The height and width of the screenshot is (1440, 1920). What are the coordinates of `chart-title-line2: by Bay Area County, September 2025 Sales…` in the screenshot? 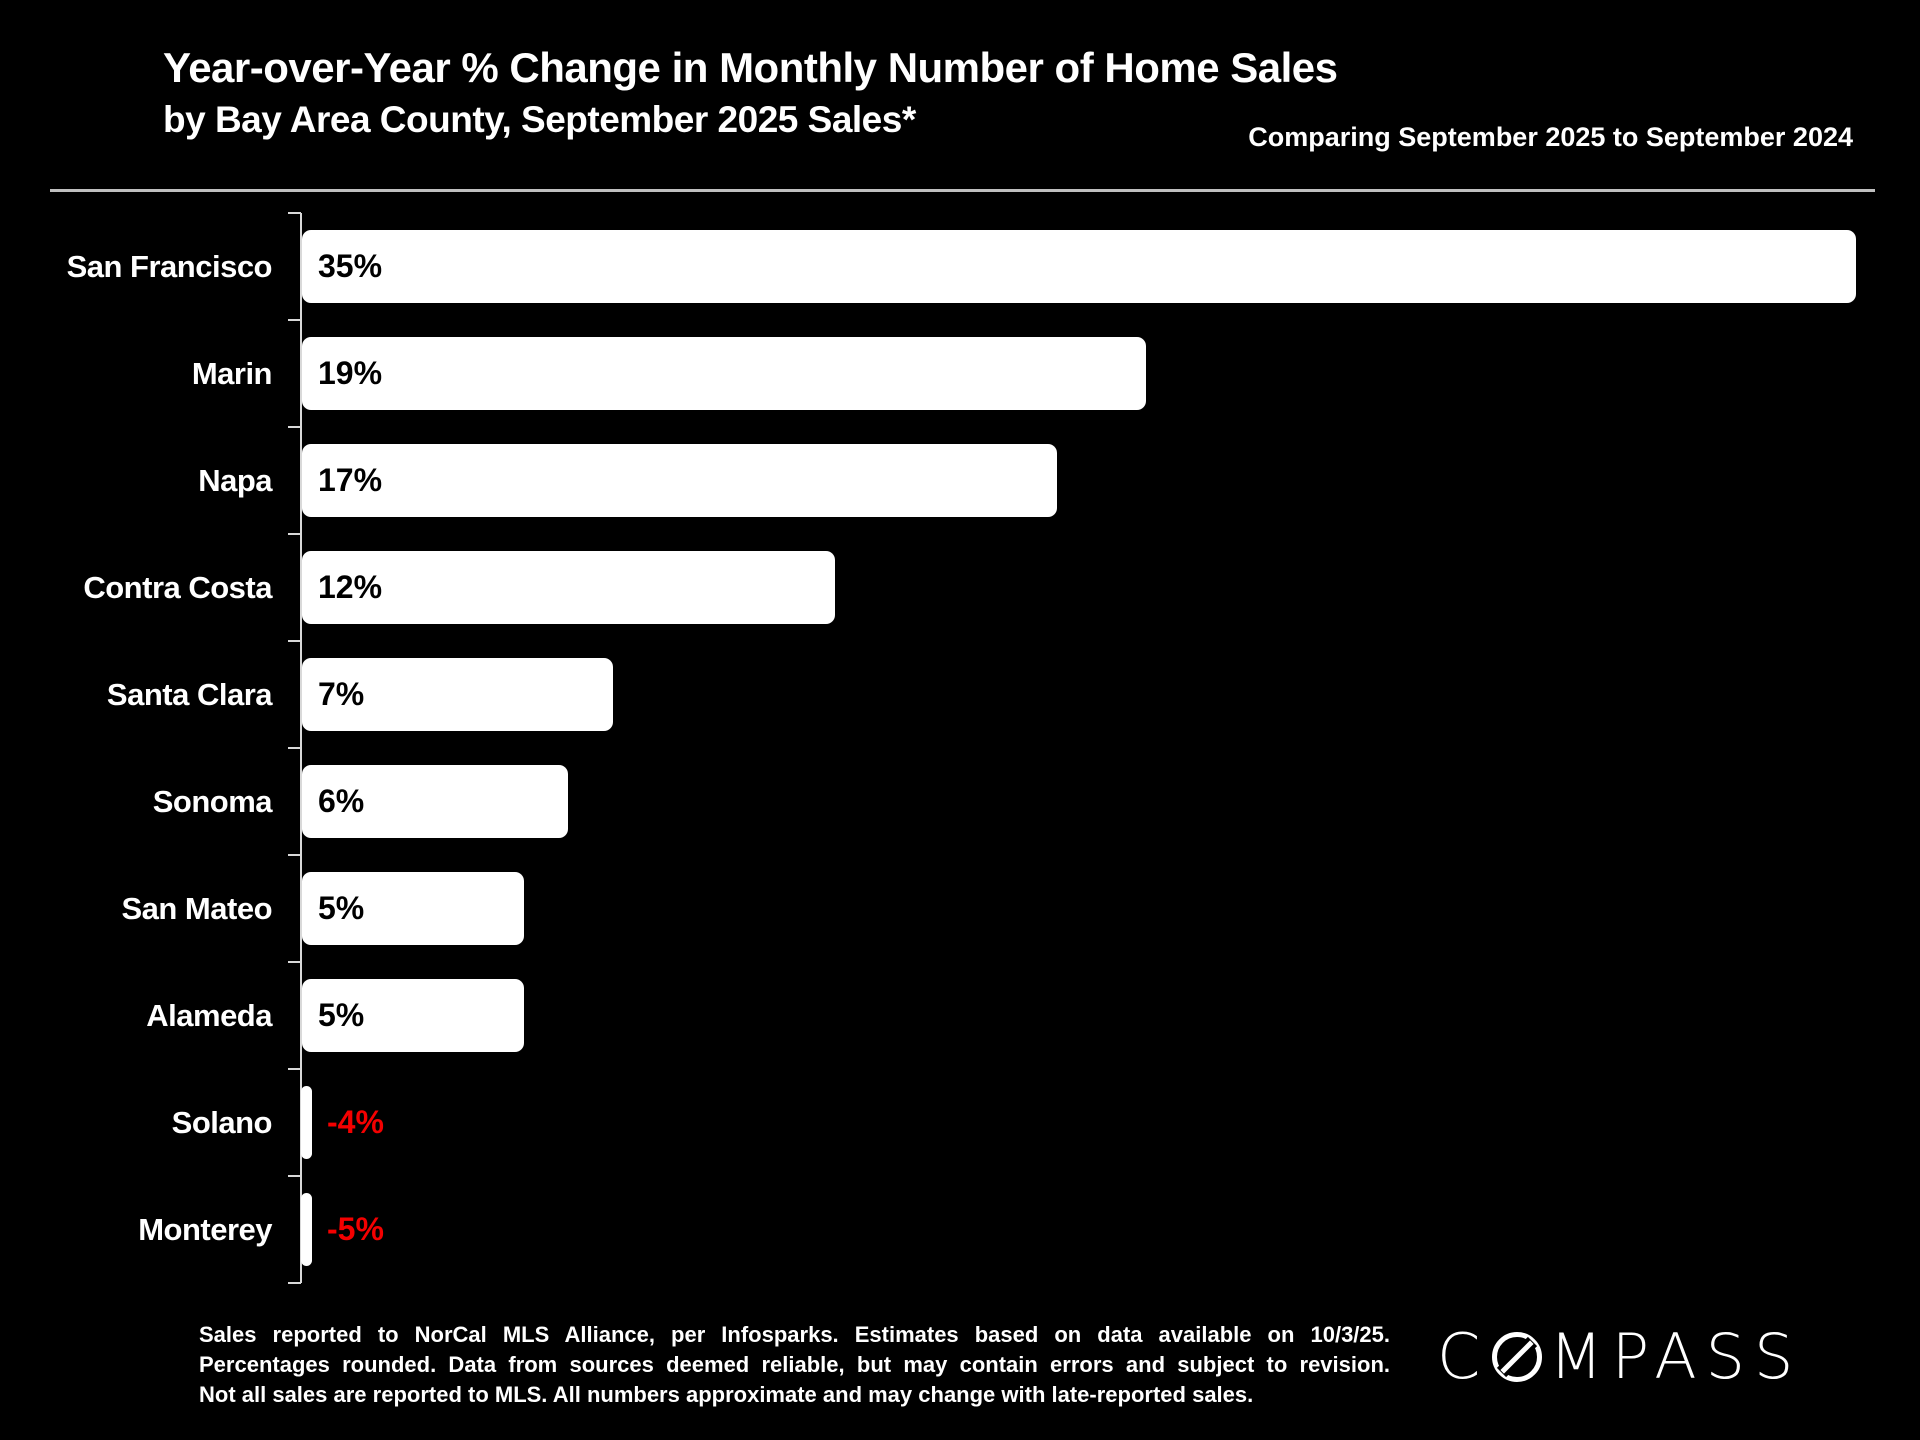 It's located at (539, 119).